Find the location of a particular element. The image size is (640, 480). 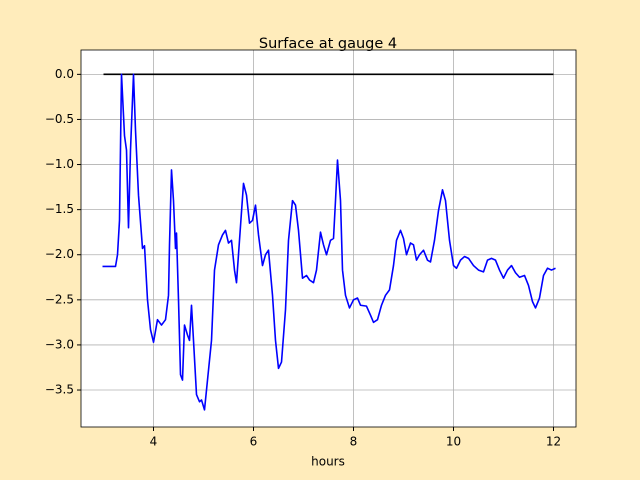

y-tick-label: −2.5 is located at coordinates (59, 299).